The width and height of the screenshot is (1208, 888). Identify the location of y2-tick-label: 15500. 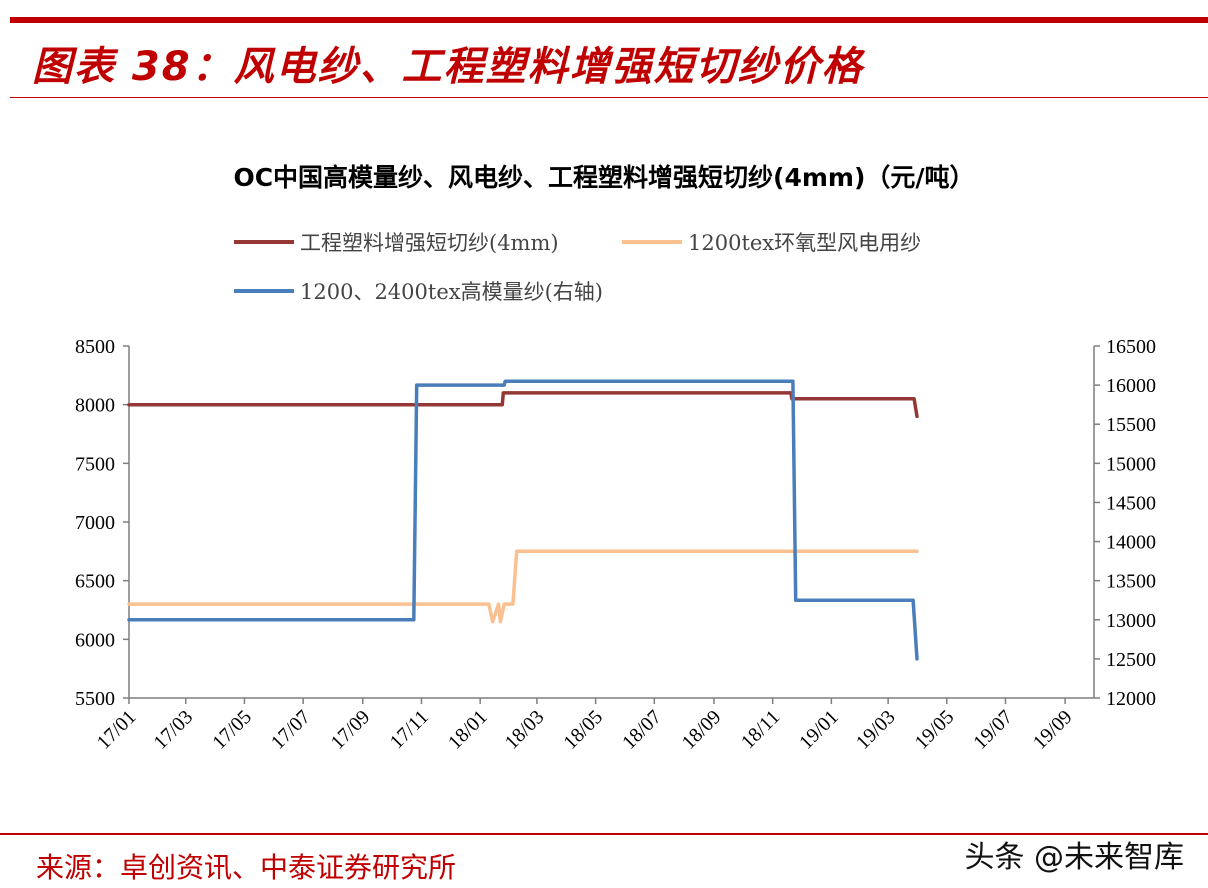
(1131, 425).